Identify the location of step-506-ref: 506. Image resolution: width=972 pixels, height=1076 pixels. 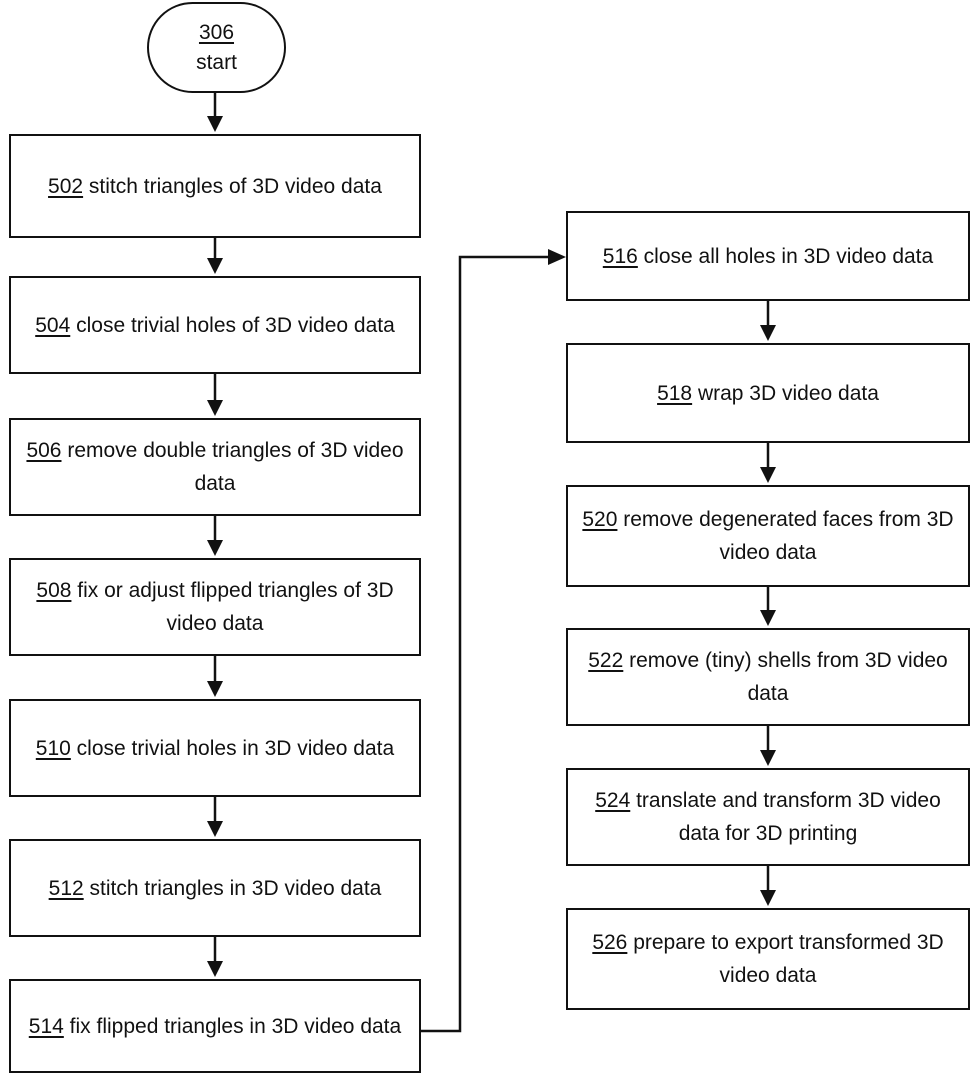
(44, 450).